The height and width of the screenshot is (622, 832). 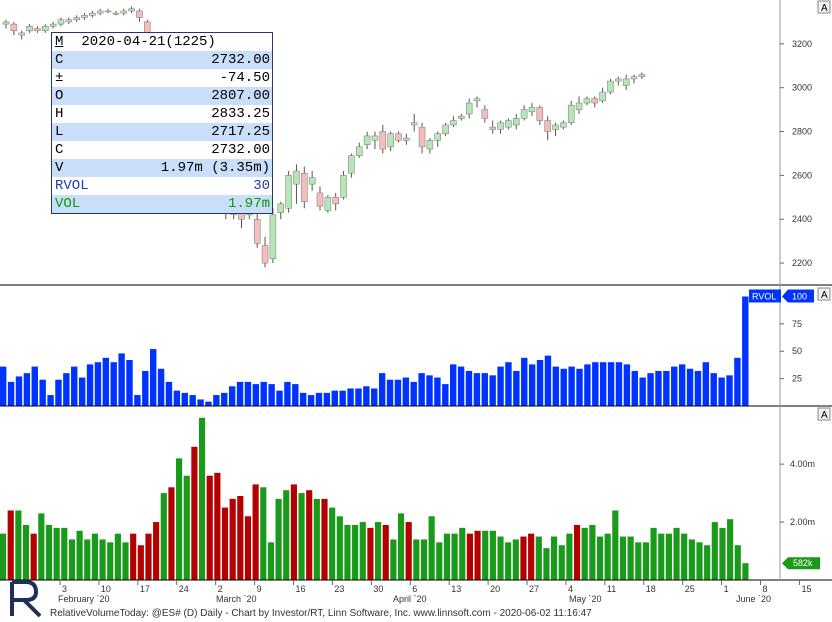 What do you see at coordinates (59, 168) in the screenshot?
I see `data-key: V` at bounding box center [59, 168].